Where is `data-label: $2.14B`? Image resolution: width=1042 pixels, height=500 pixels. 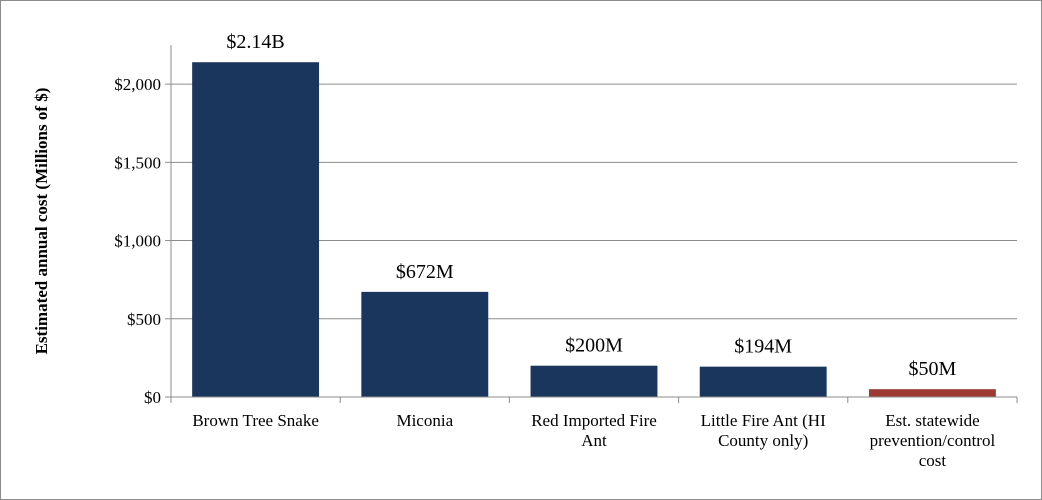
data-label: $2.14B is located at coordinates (255, 42).